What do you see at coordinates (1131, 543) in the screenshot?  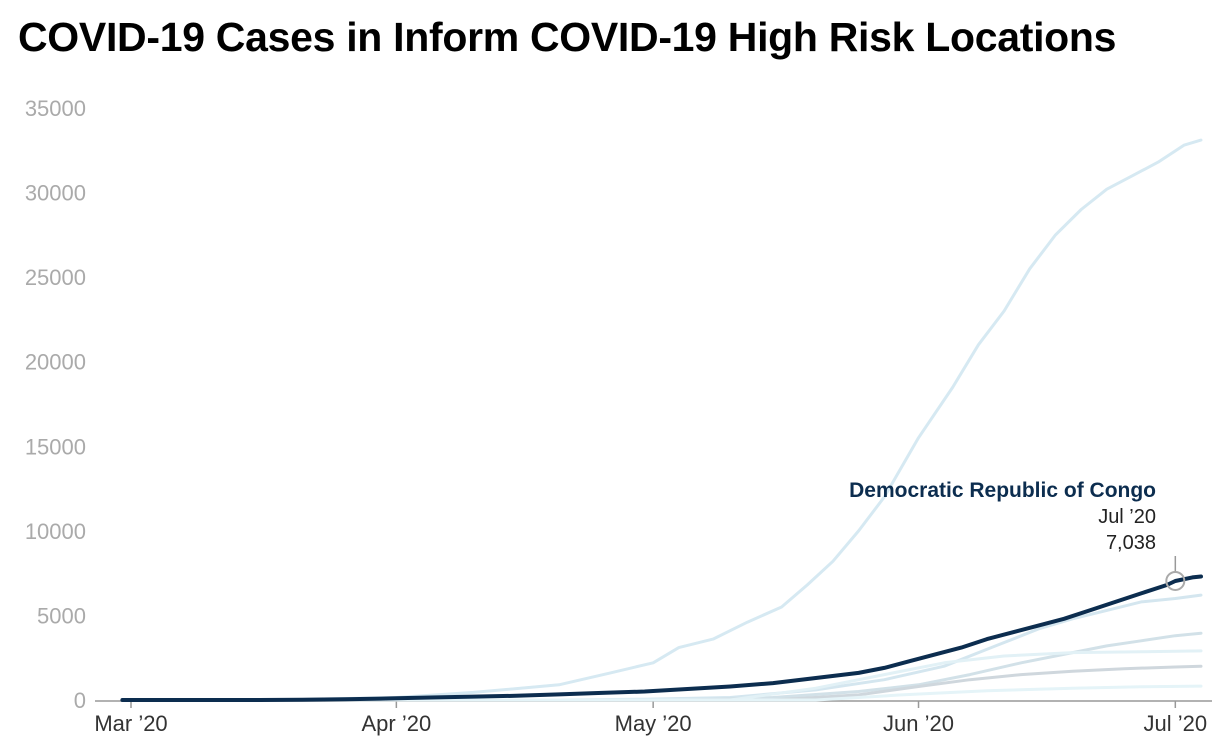 I see `annotation-value: 7,038` at bounding box center [1131, 543].